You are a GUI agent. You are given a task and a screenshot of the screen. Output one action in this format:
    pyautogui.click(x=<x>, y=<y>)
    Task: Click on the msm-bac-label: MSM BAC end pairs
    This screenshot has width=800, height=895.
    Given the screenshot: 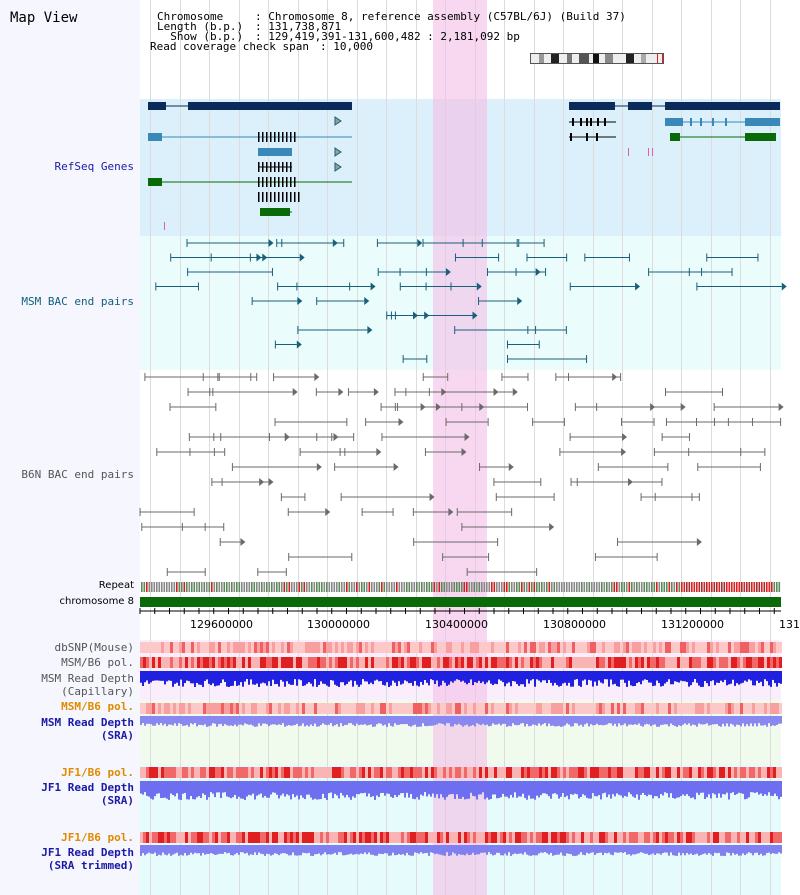 What is the action you would take?
    pyautogui.click(x=77, y=301)
    